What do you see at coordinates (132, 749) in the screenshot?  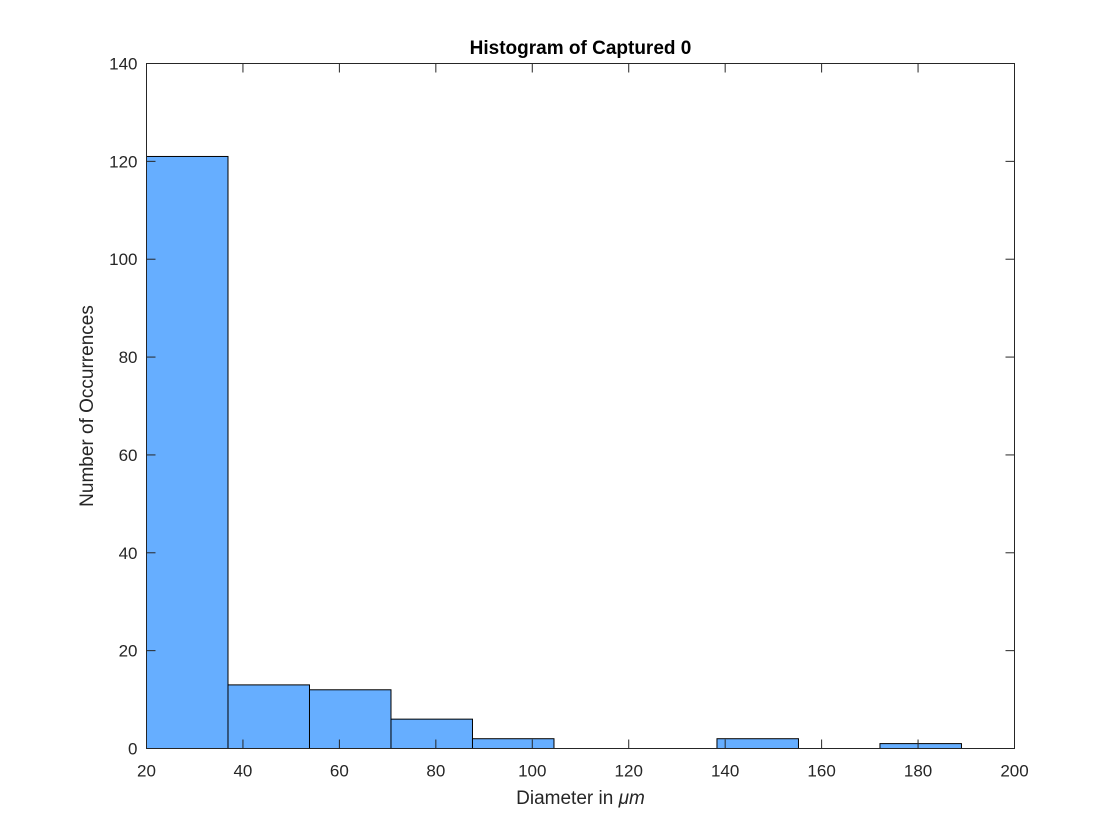 I see `y-tick-label: 0` at bounding box center [132, 749].